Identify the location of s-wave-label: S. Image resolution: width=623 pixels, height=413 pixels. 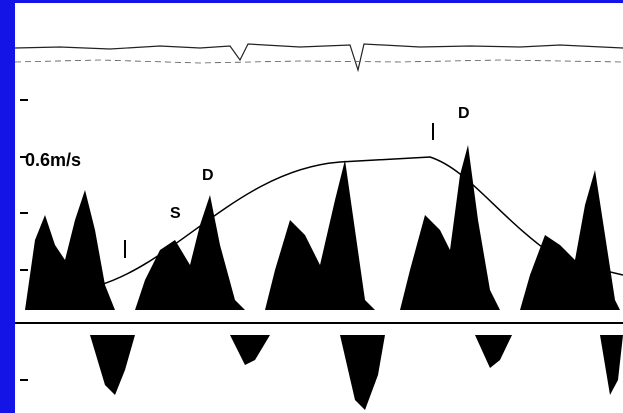
(175, 213).